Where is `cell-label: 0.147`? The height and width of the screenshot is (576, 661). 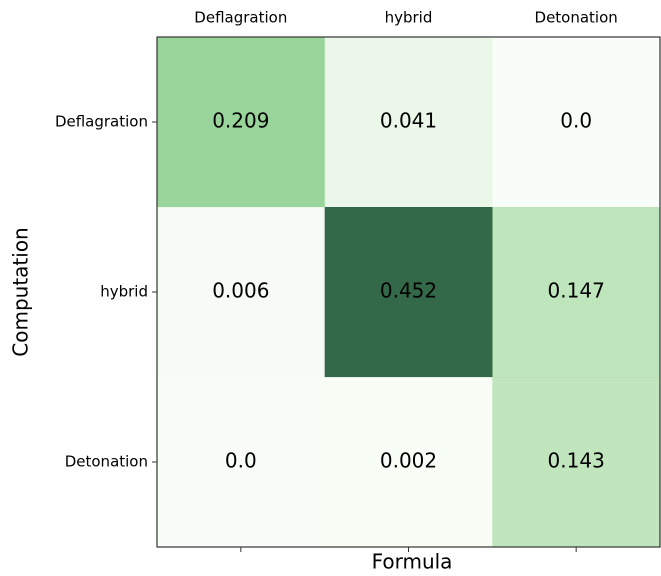 cell-label: 0.147 is located at coordinates (576, 291).